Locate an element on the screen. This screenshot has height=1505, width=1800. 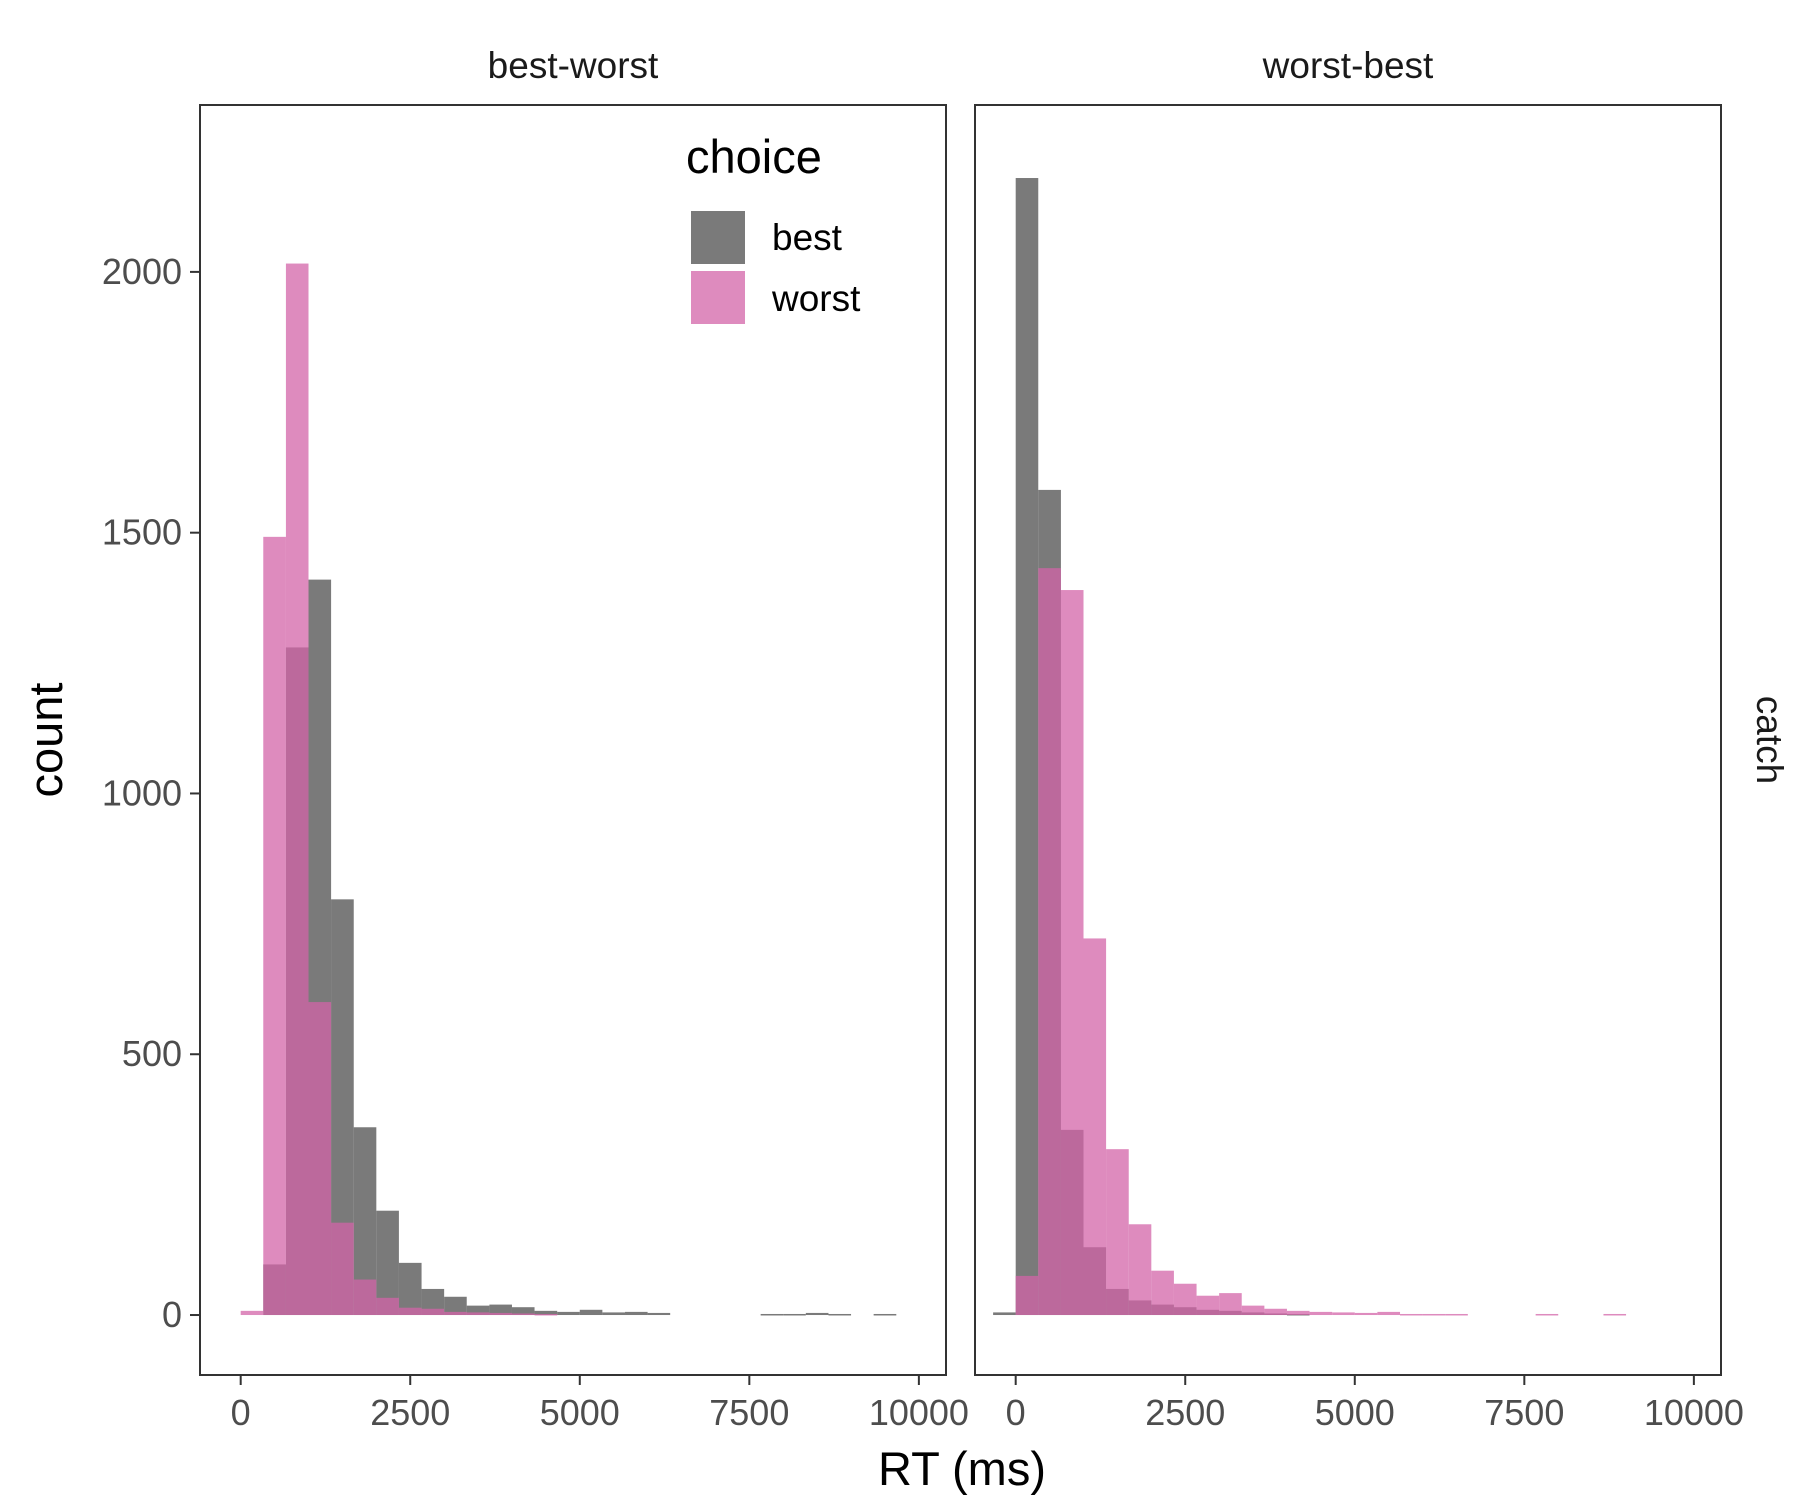
panel-title: worst-best is located at coordinates (1348, 65).